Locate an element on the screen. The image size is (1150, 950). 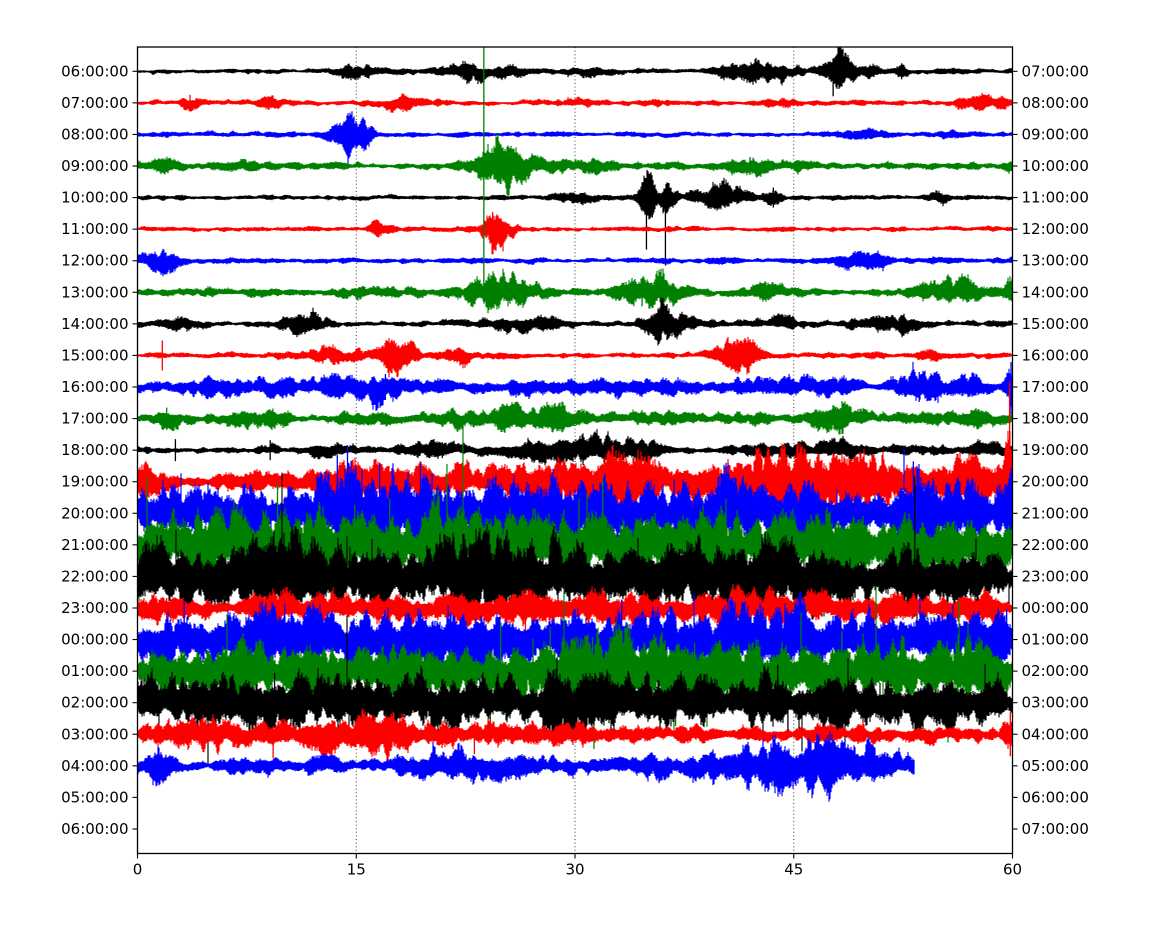
x-tick-label: 60 is located at coordinates (1012, 870).